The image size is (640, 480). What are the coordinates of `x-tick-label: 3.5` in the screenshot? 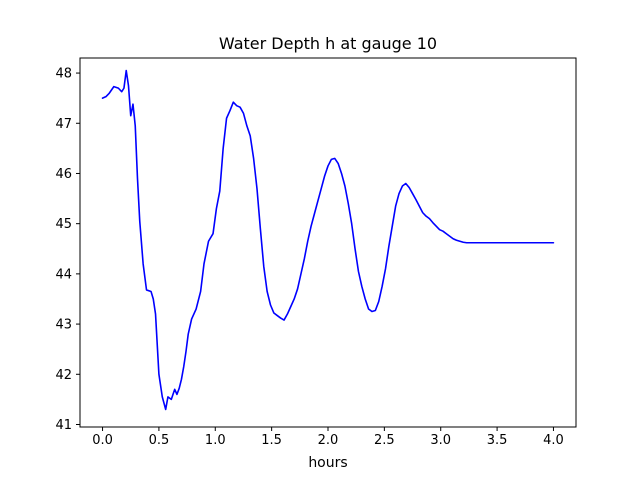 It's located at (497, 440).